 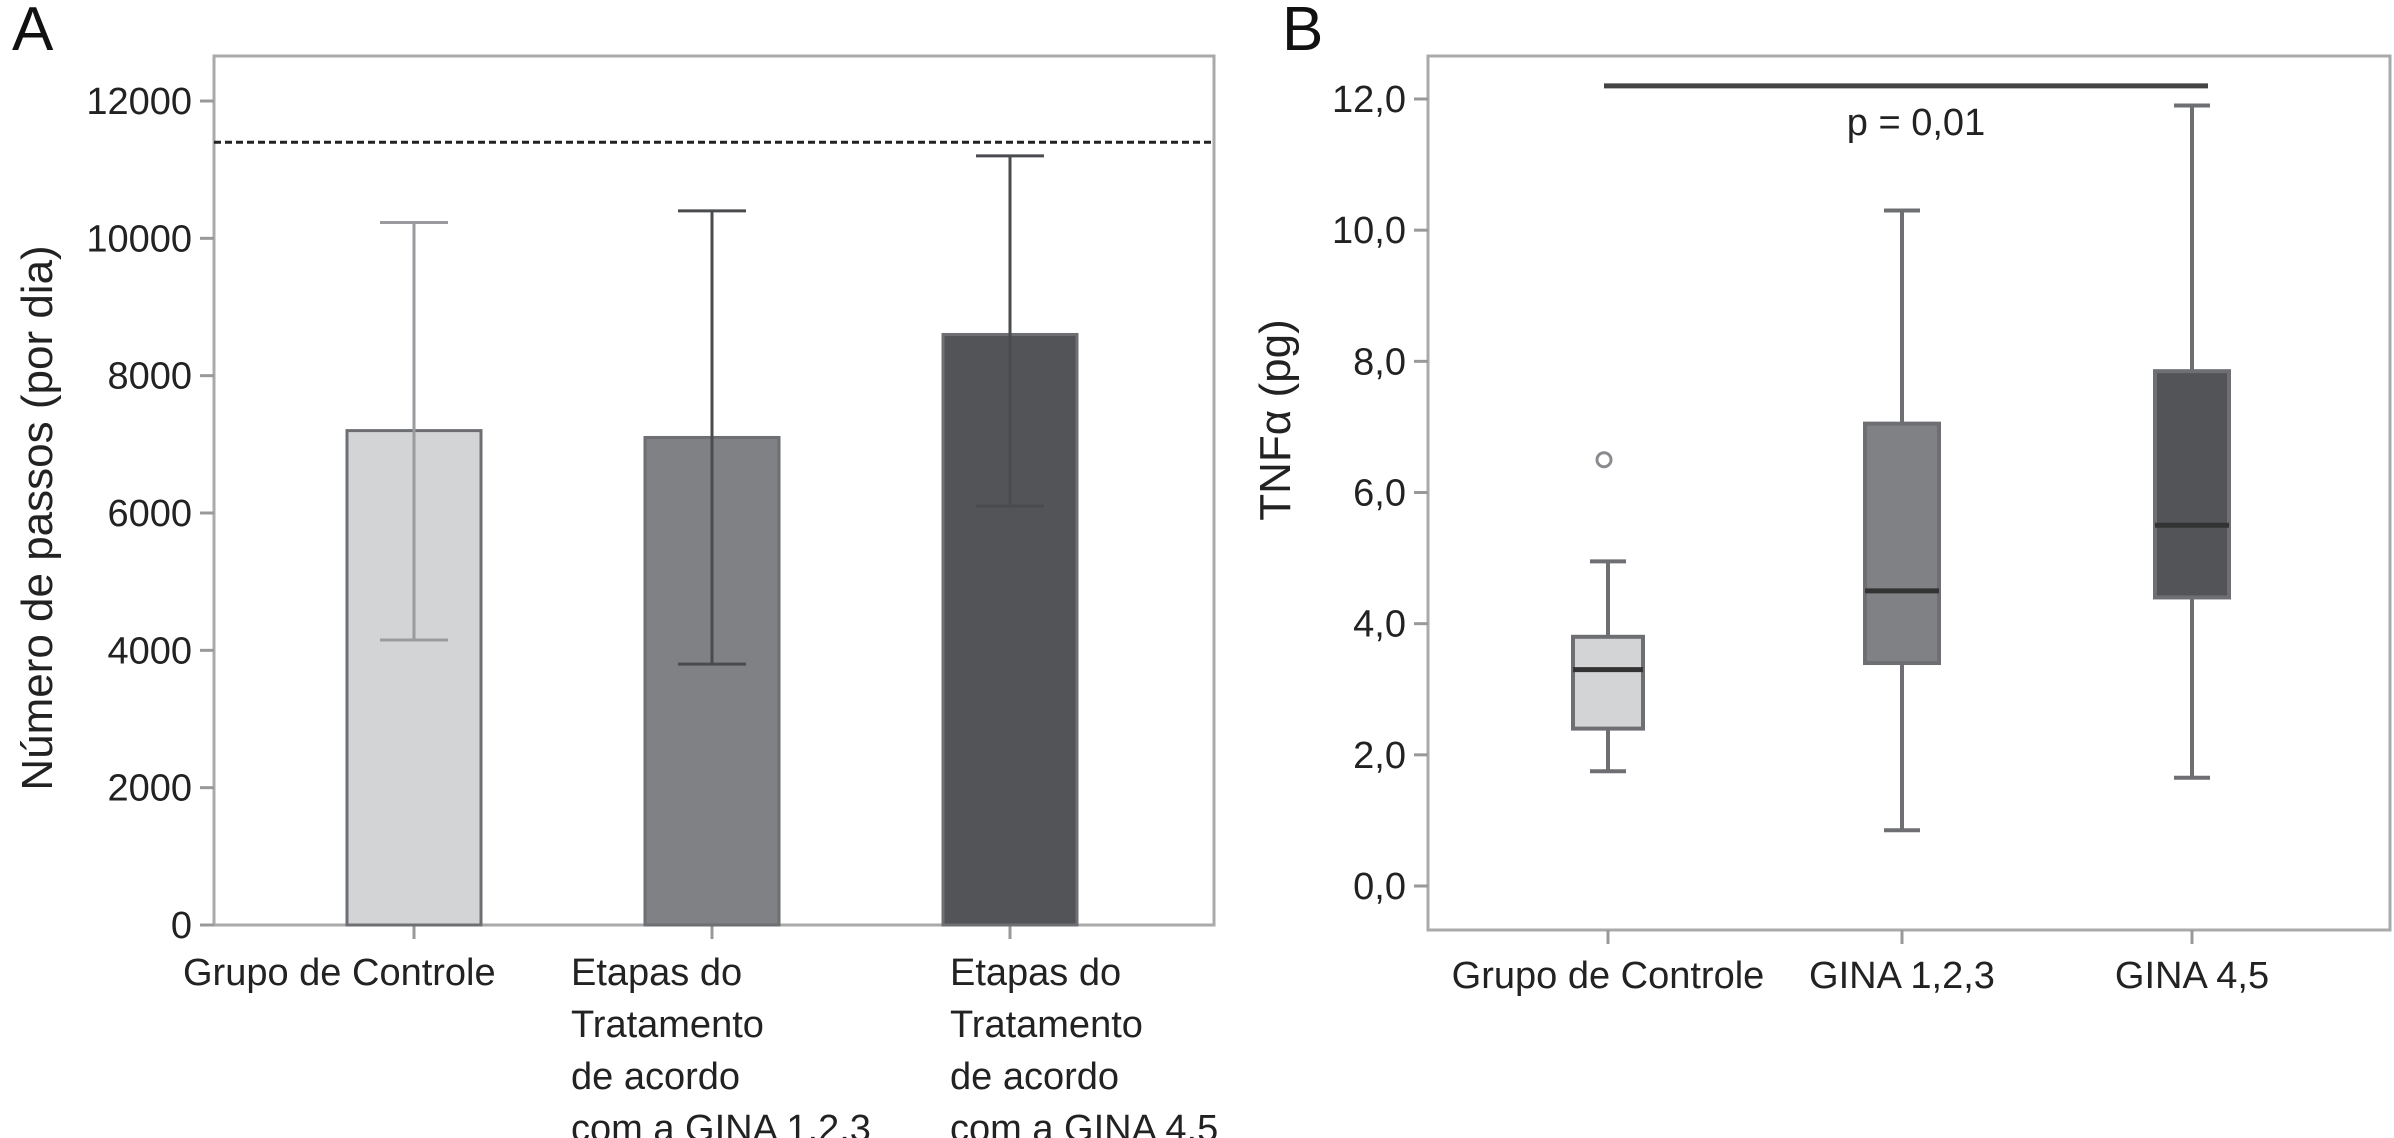 What do you see at coordinates (149, 789) in the screenshot?
I see `y-tick-label: 2000` at bounding box center [149, 789].